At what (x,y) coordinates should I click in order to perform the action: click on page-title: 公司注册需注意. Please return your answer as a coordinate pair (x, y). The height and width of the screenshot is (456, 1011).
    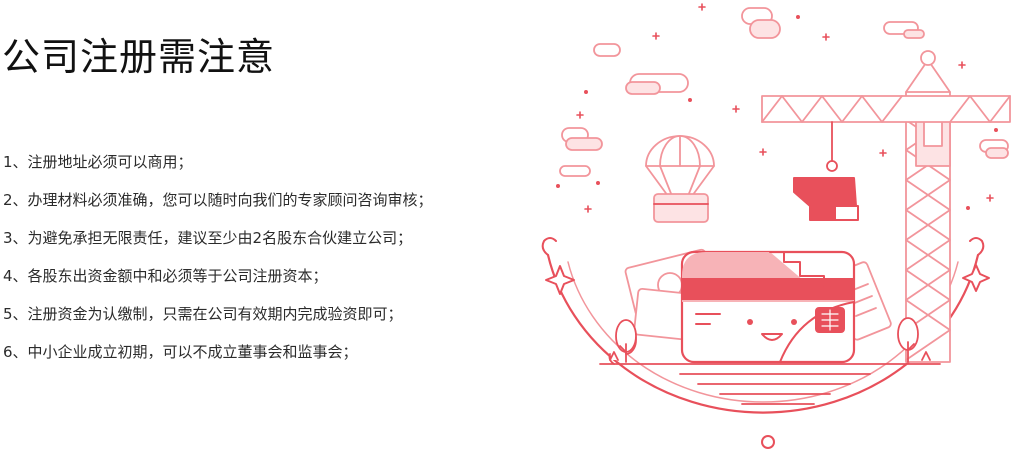
    Looking at the image, I should click on (139, 57).